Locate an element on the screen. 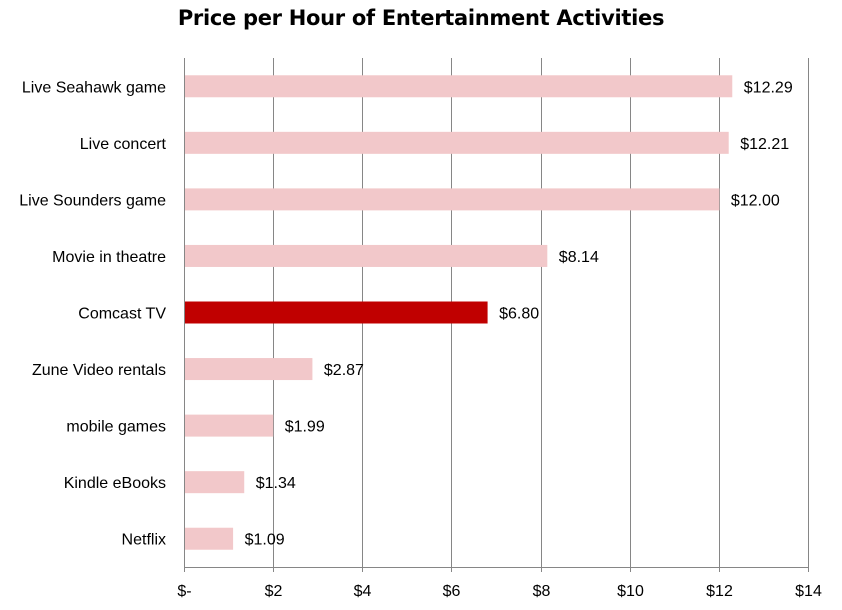 This screenshot has width=842, height=610. x-tick-label: $6 is located at coordinates (452, 591).